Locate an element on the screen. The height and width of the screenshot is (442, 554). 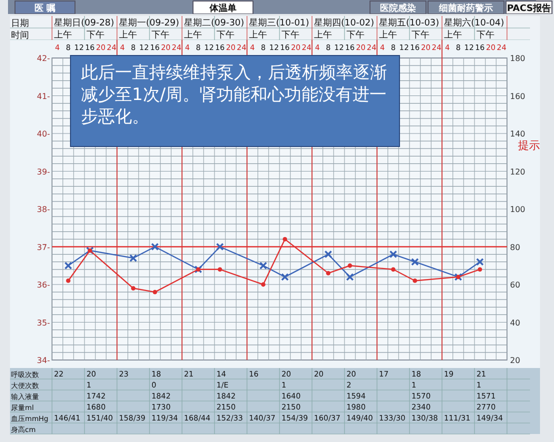
y-tick-label: 37- is located at coordinates (43, 247).